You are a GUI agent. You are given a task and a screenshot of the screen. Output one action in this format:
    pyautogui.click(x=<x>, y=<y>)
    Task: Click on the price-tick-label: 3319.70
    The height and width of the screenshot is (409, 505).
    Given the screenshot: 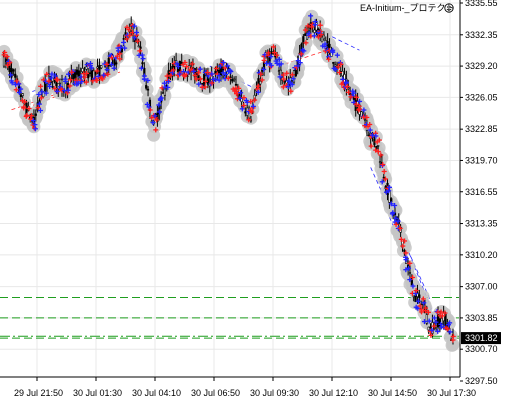 What is the action you would take?
    pyautogui.click(x=481, y=160)
    